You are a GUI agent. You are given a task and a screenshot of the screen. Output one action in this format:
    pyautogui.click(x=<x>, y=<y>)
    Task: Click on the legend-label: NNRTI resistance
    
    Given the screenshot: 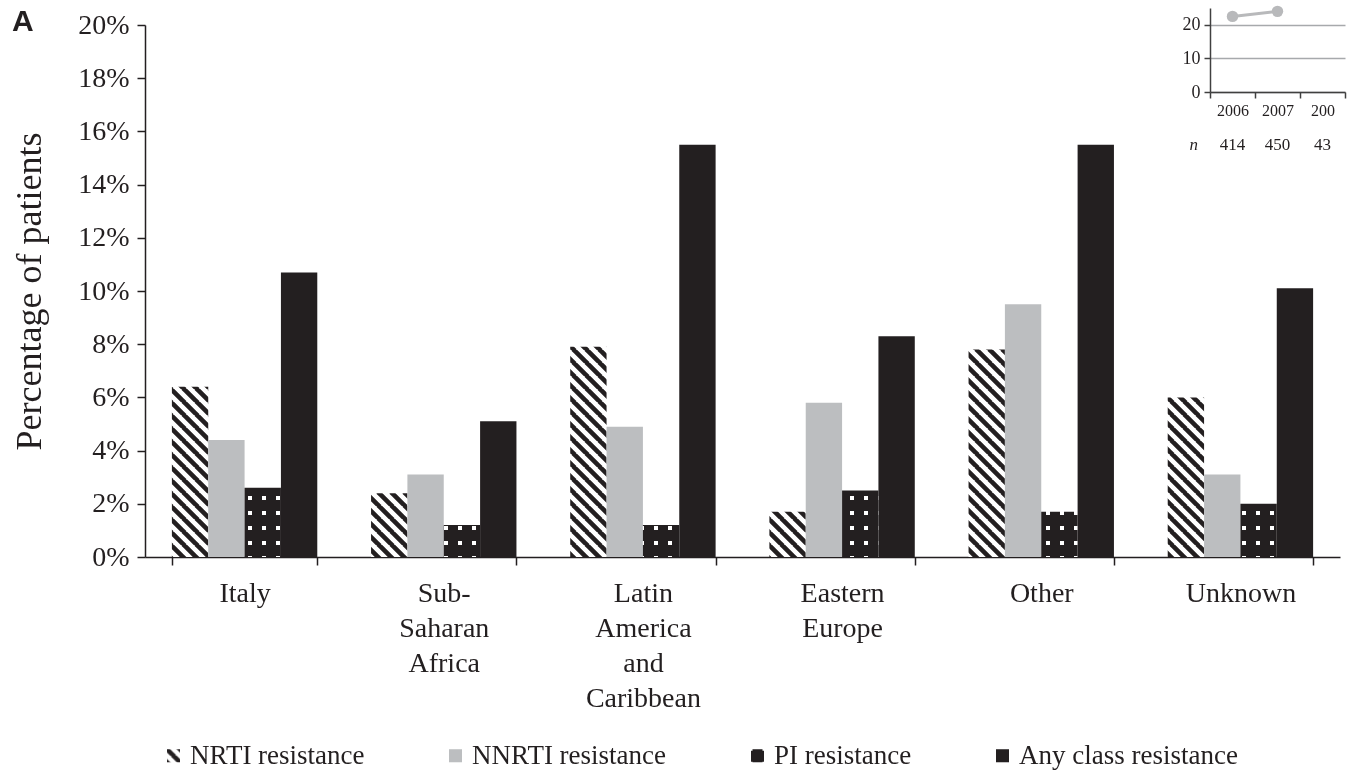 What is the action you would take?
    pyautogui.click(x=569, y=754)
    